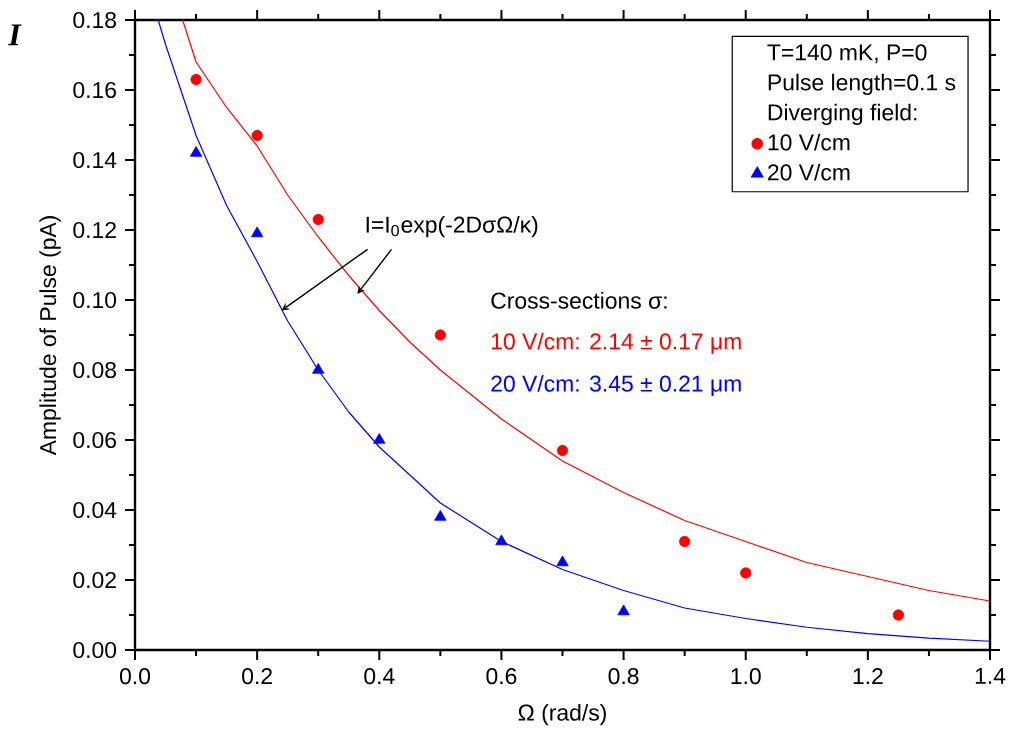  Describe the element at coordinates (862, 84) in the screenshot. I see `annotation: Pulse length=0.1 s` at that location.